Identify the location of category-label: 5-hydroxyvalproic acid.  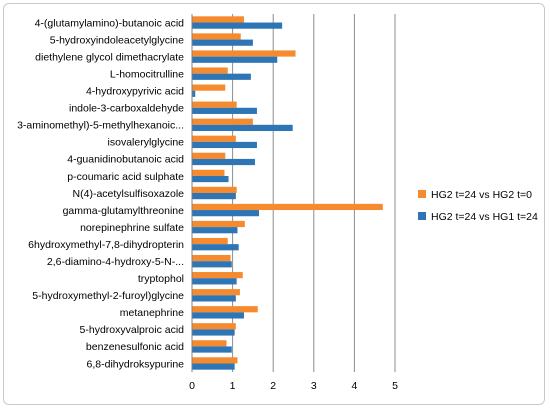
(132, 330).